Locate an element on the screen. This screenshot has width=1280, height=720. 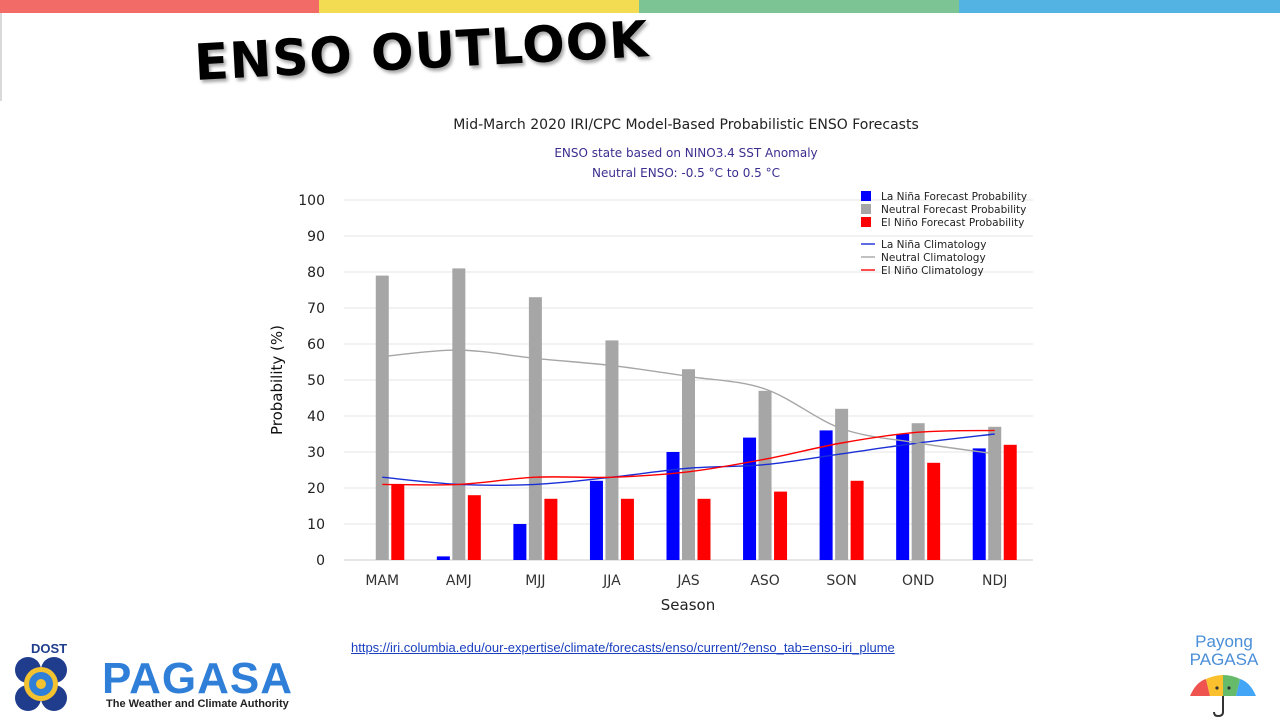
color-stripe-yellow is located at coordinates (479, 6).